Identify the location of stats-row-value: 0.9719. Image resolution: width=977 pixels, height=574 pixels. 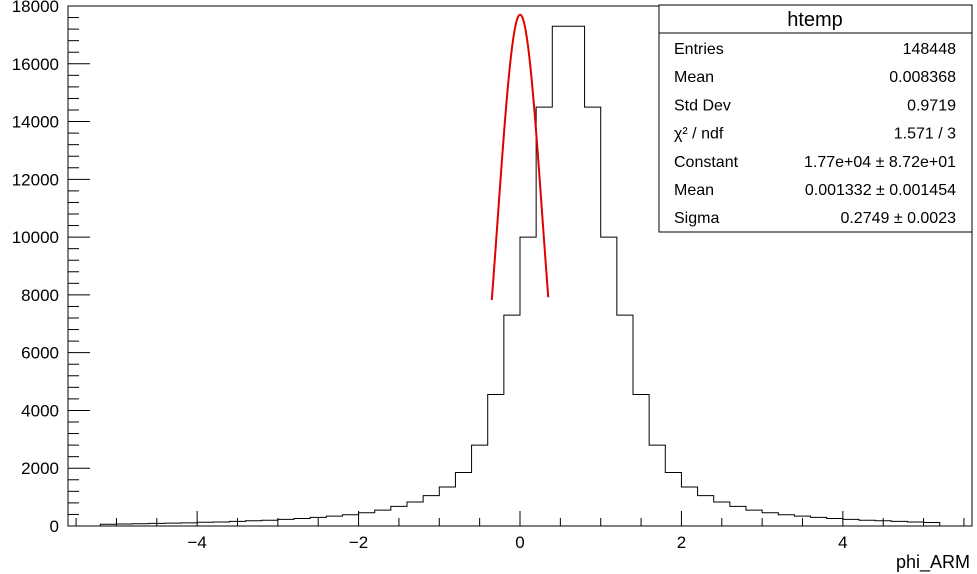
(931, 105).